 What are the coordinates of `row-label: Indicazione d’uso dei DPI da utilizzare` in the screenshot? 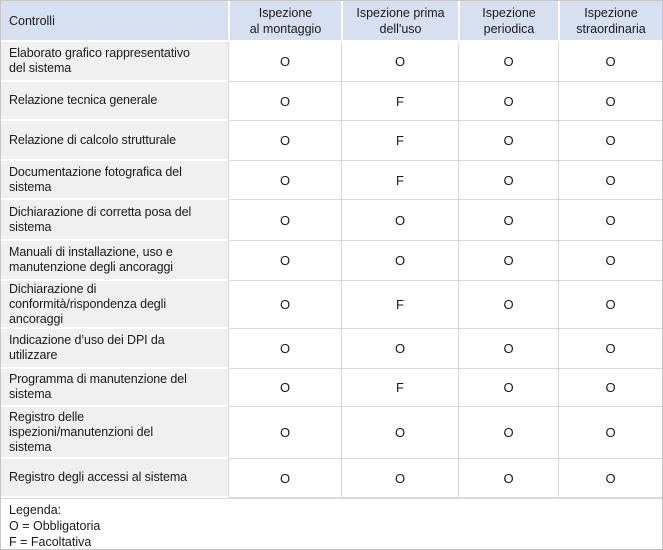 It's located at (114, 349).